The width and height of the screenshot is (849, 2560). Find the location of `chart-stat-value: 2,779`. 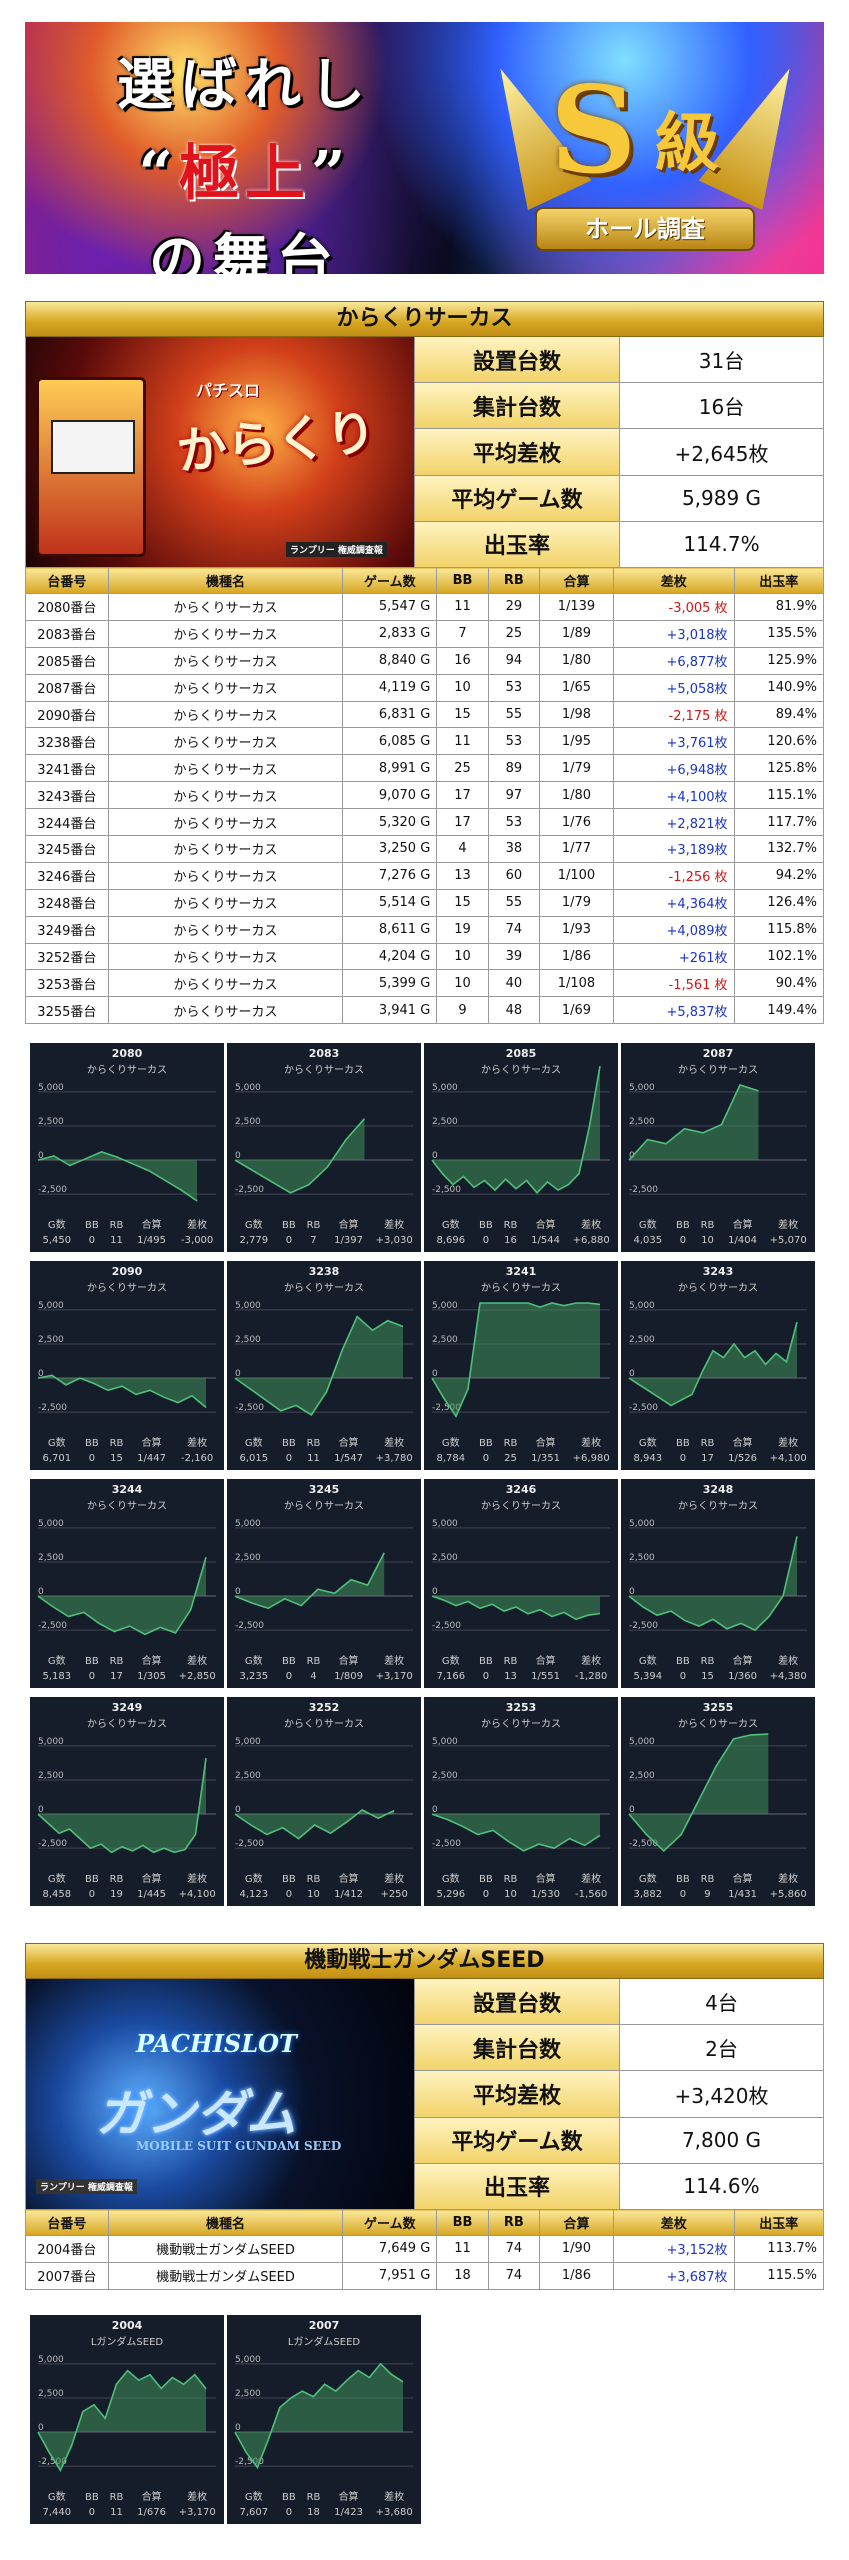

chart-stat-value: 2,779 is located at coordinates (254, 1240).